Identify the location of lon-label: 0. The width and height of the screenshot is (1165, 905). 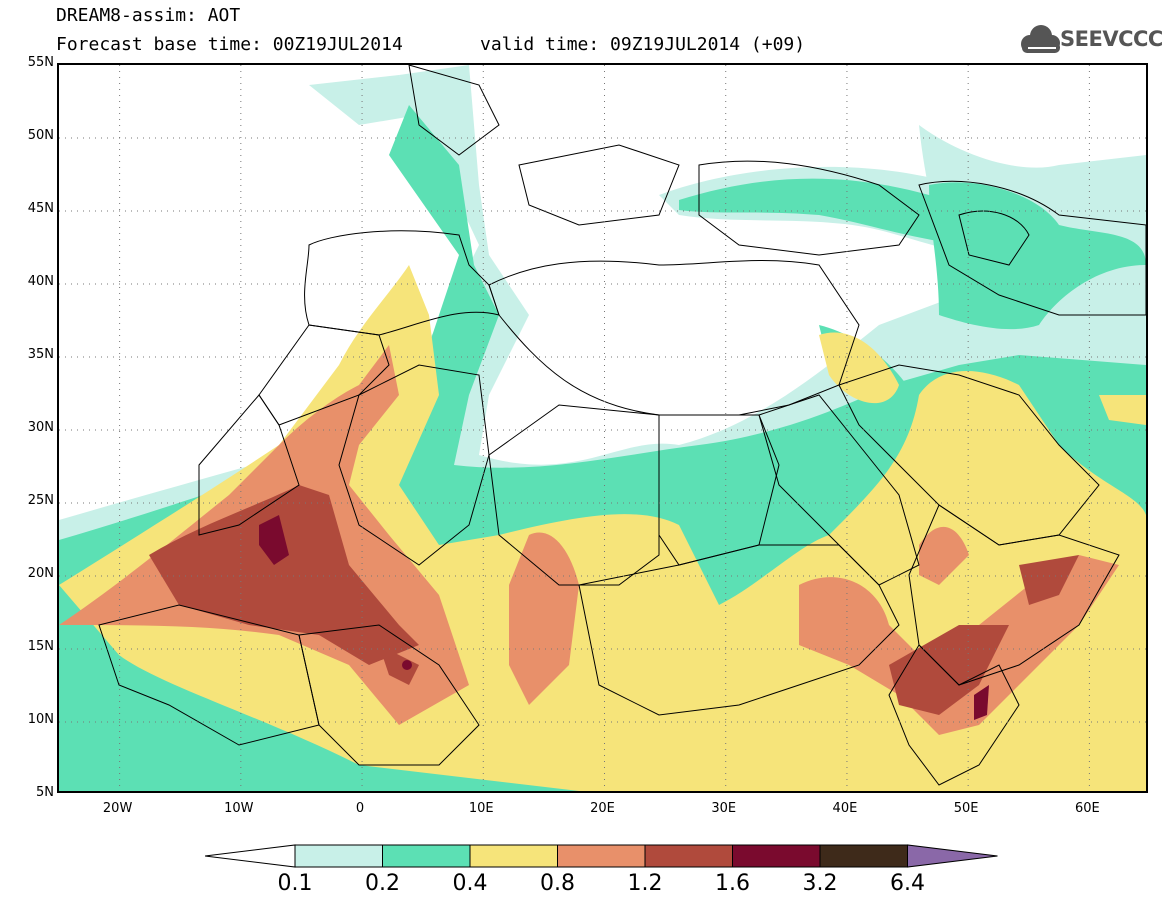
(360, 808).